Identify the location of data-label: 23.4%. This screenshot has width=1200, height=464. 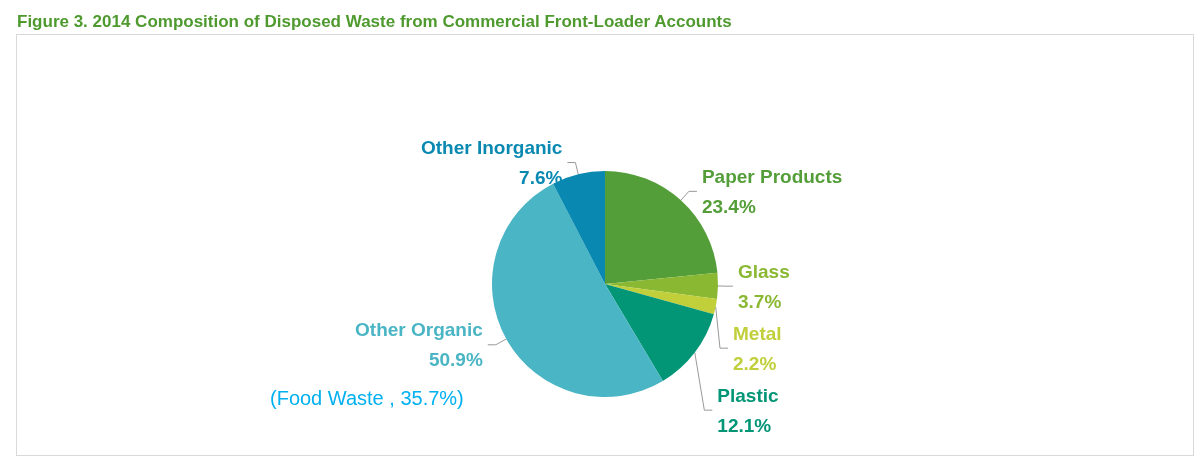
(728, 206).